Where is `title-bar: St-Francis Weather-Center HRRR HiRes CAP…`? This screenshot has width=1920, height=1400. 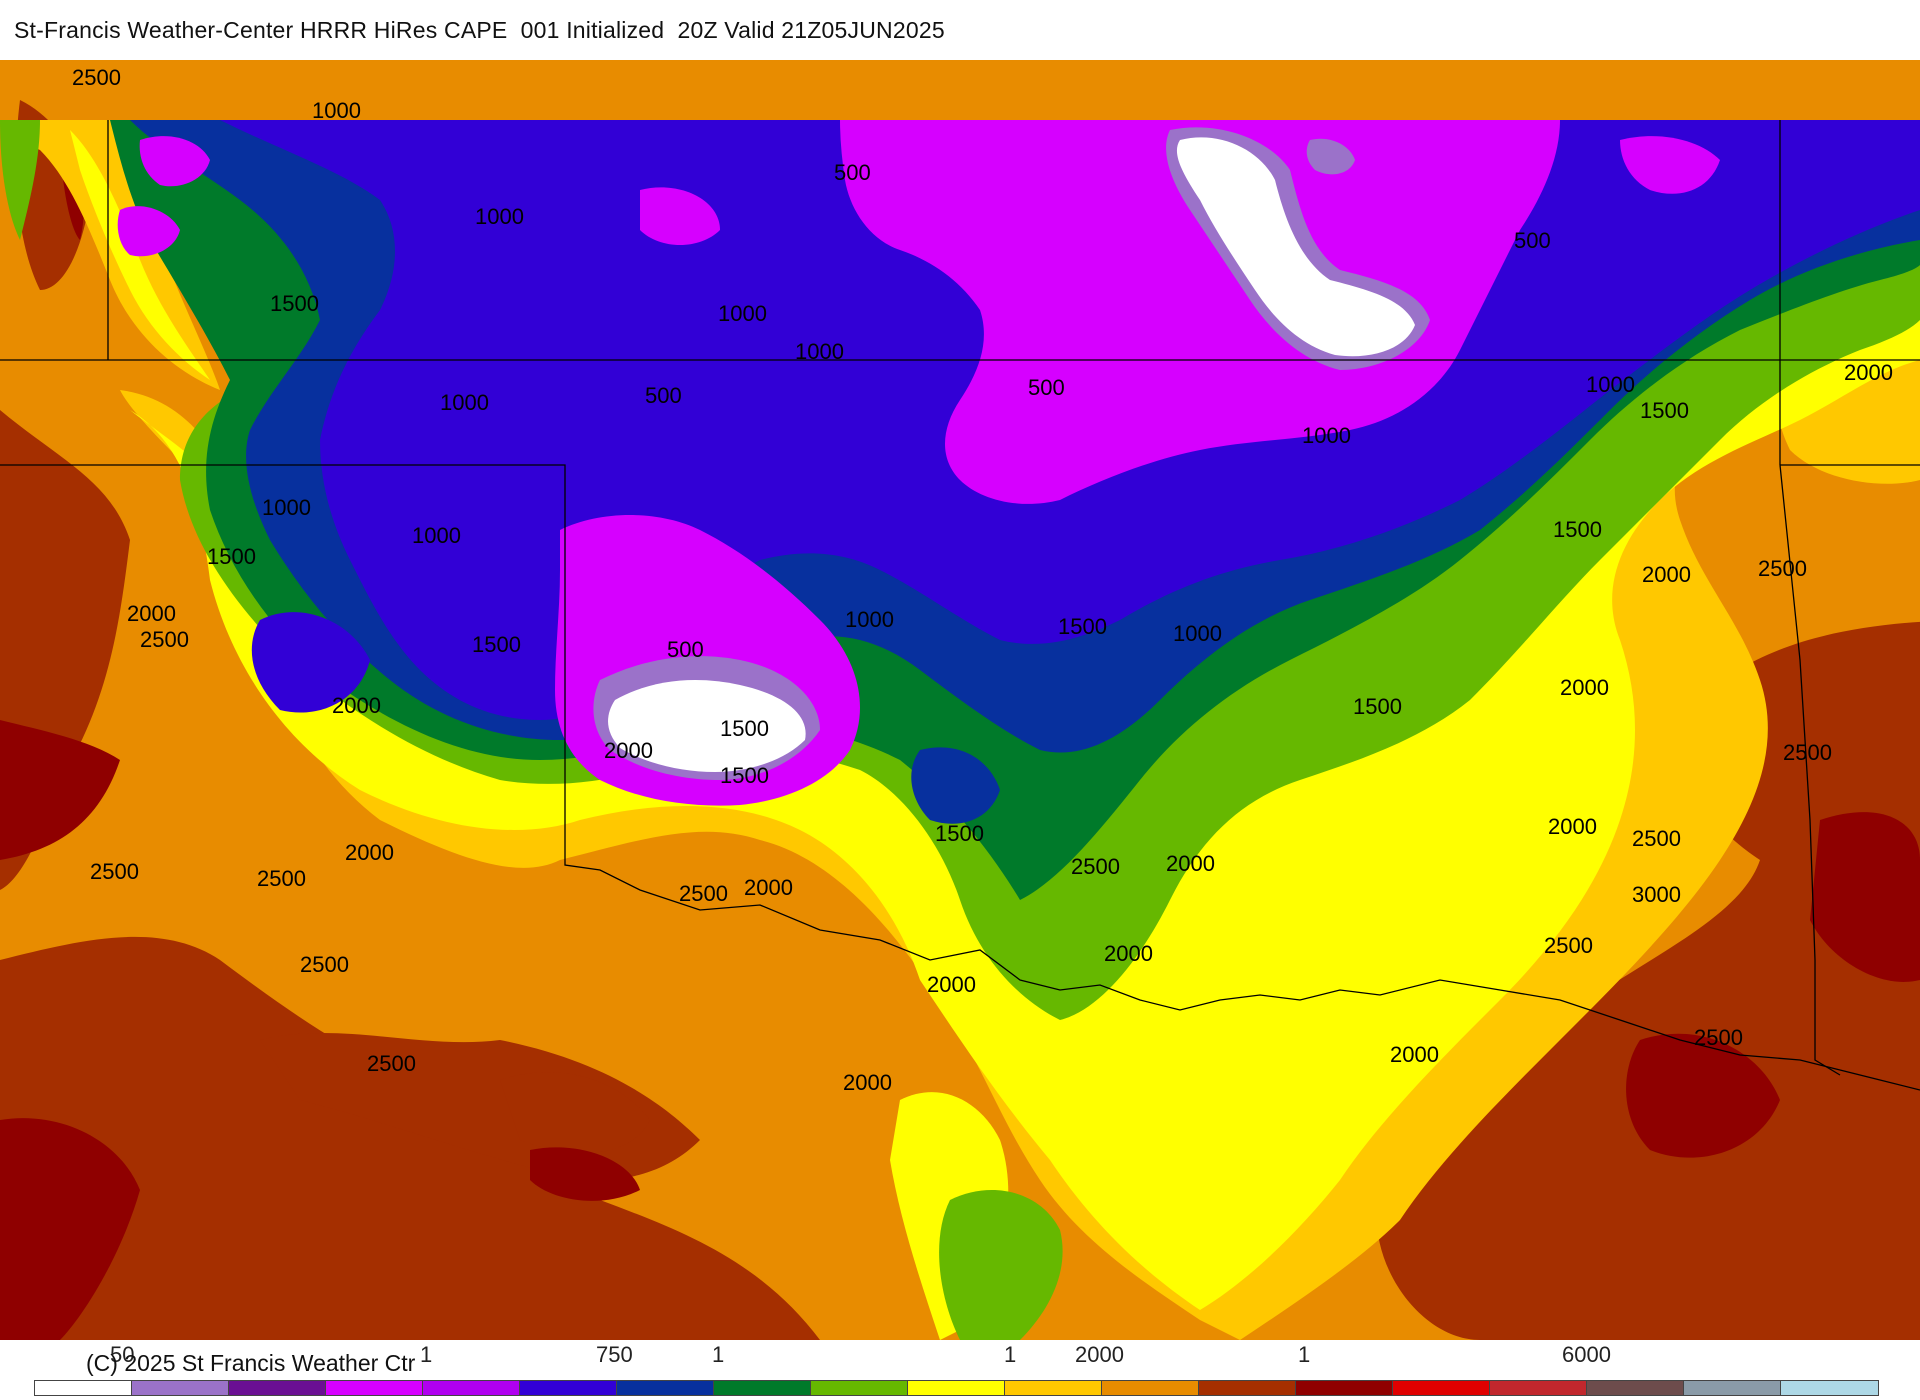 title-bar: St-Francis Weather-Center HRRR HiRes CAP… is located at coordinates (960, 30).